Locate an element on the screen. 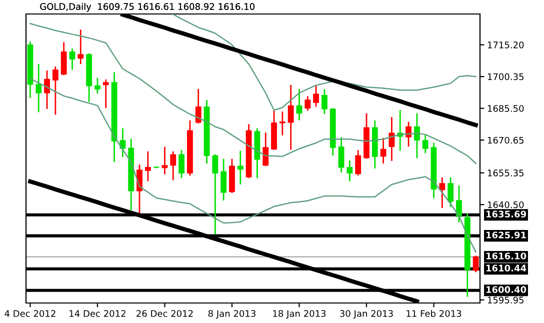 The image size is (544, 323). y-tick-label: 1715.20 is located at coordinates (506, 45).